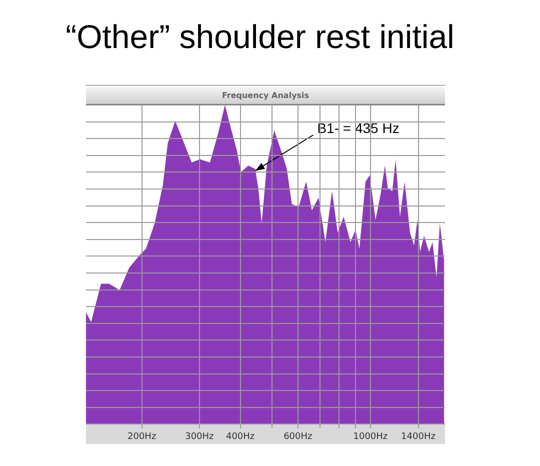 This screenshot has width=540, height=466. What do you see at coordinates (260, 37) in the screenshot?
I see `chart-title: “Other” shoulder rest initial` at bounding box center [260, 37].